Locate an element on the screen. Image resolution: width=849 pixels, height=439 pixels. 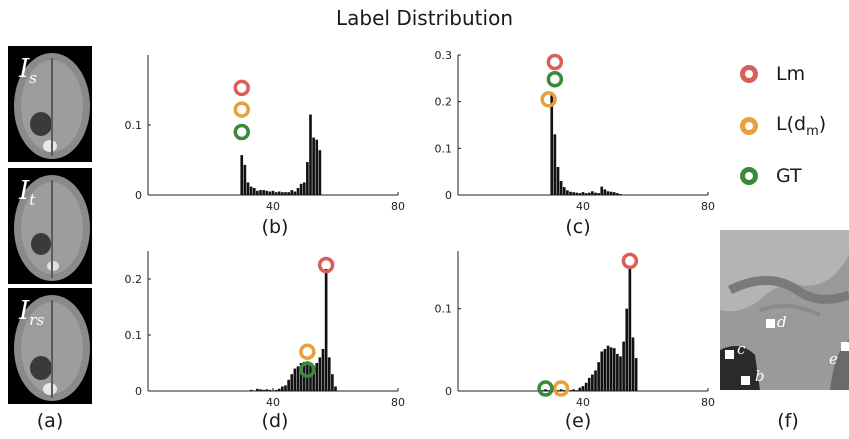
marker-b is located at coordinates (745, 380).